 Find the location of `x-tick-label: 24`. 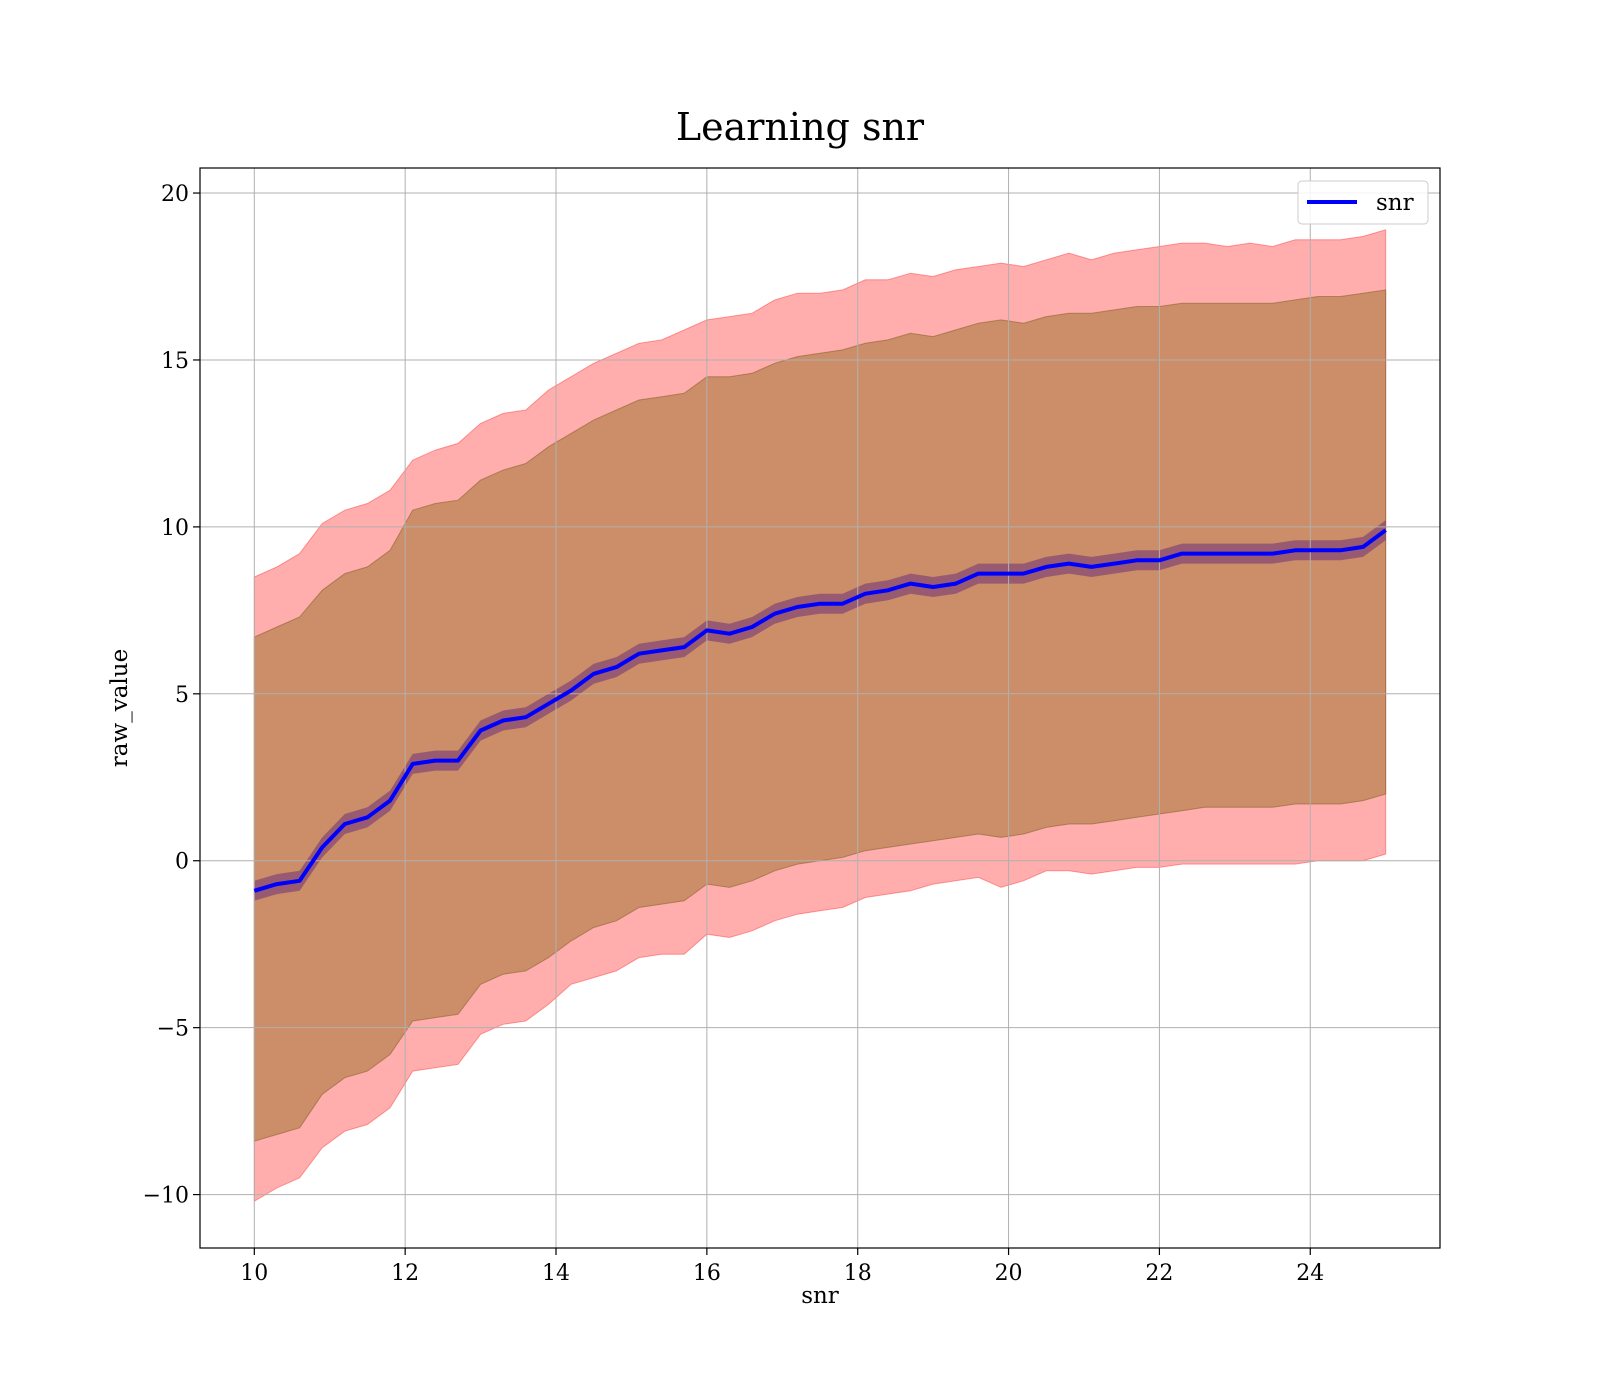

x-tick-label: 24 is located at coordinates (1310, 1273).